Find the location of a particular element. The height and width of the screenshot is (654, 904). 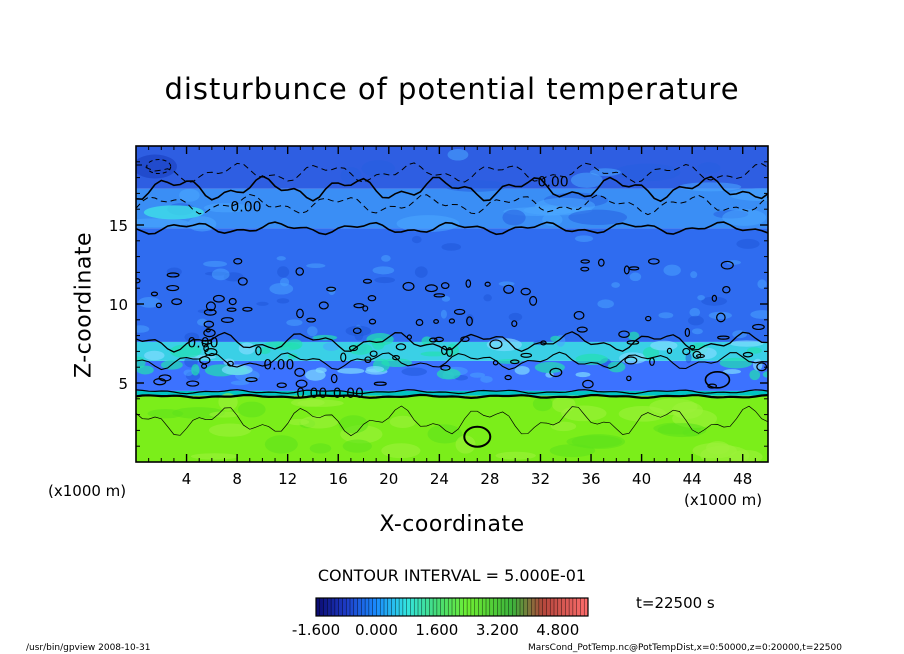

x-tick-label: 44 is located at coordinates (692, 479).